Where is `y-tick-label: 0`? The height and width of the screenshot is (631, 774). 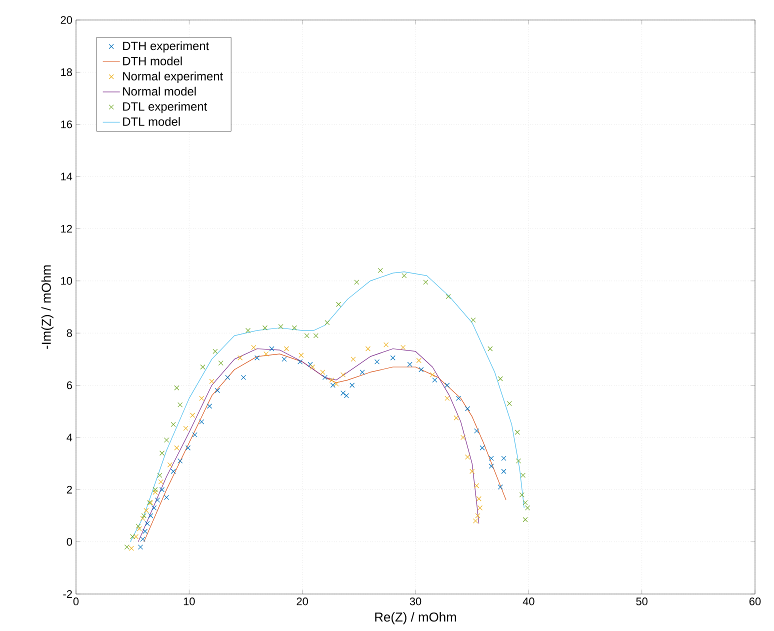
y-tick-label: 0 is located at coordinates (69, 542).